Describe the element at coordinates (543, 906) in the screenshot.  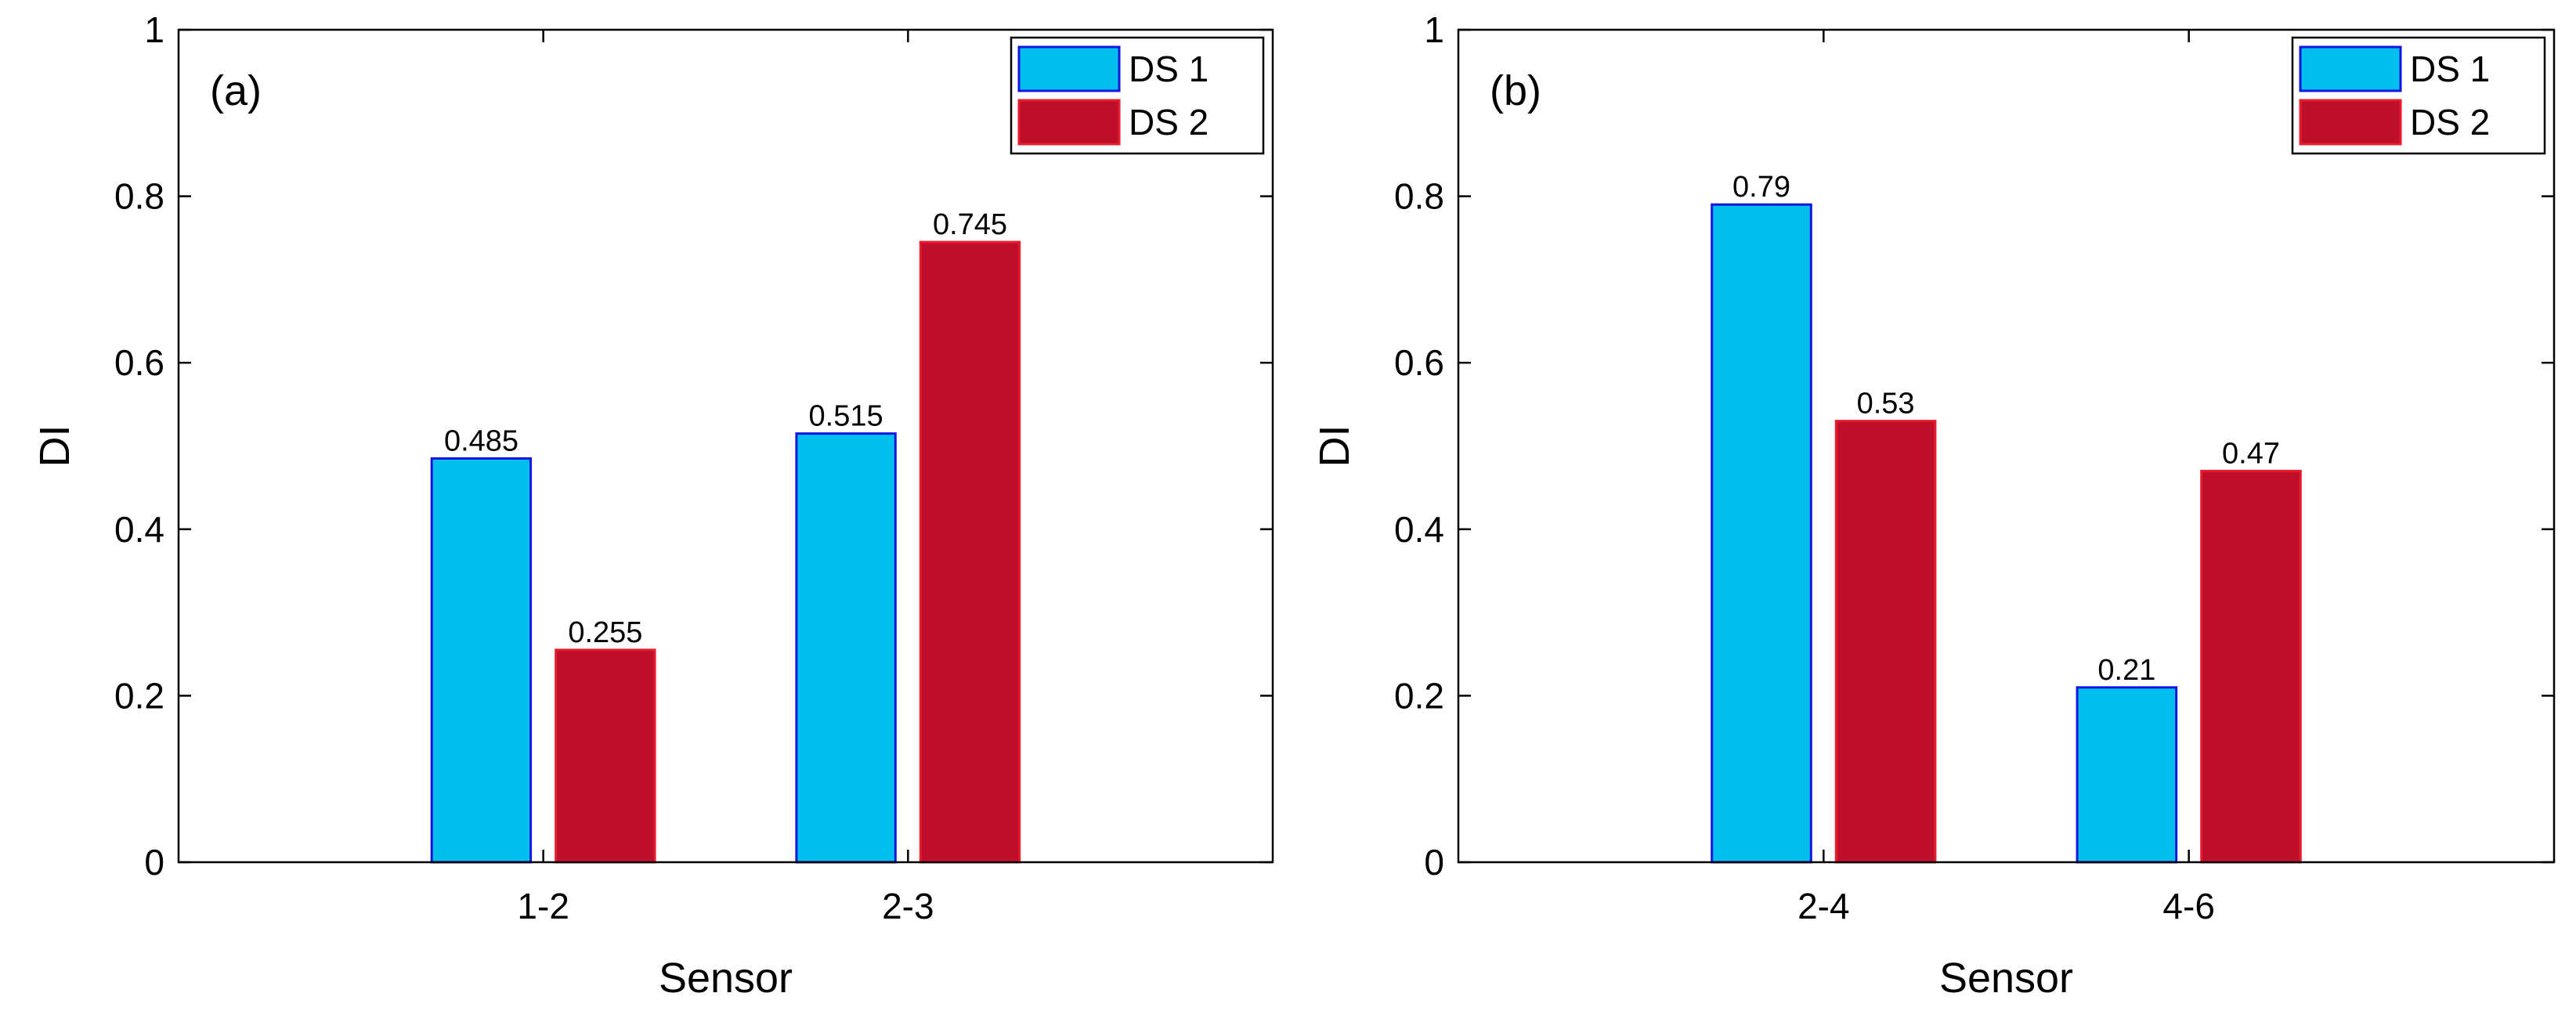
I see `x-tick-label-1-2: 1-2` at that location.